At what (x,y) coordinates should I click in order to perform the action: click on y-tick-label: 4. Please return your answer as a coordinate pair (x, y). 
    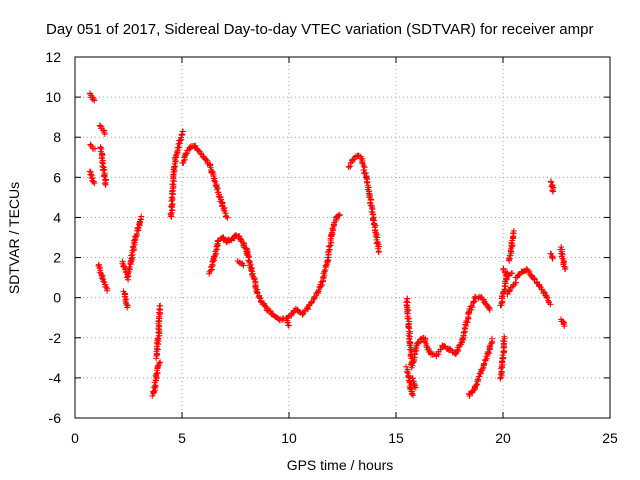
    Looking at the image, I should click on (57, 217).